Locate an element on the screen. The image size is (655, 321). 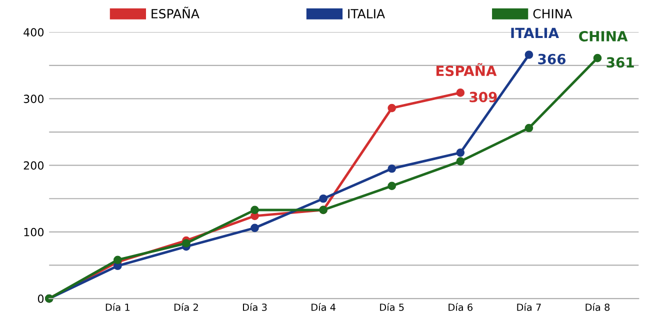
legend-label: ITALIA is located at coordinates (366, 13).